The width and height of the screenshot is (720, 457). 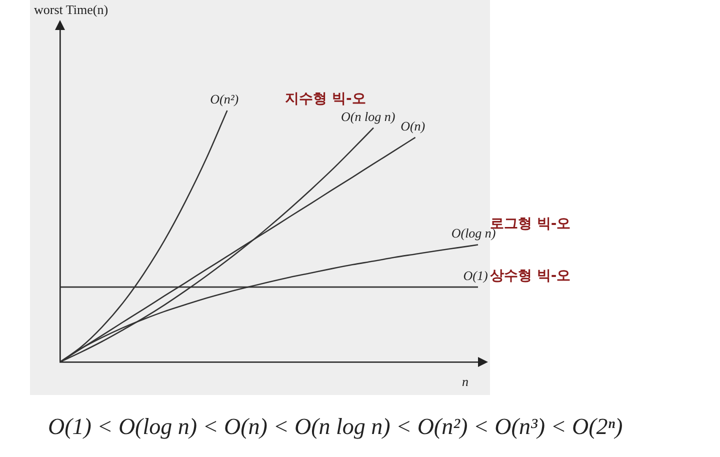 What do you see at coordinates (465, 382) in the screenshot?
I see `x-axis-title: n` at bounding box center [465, 382].